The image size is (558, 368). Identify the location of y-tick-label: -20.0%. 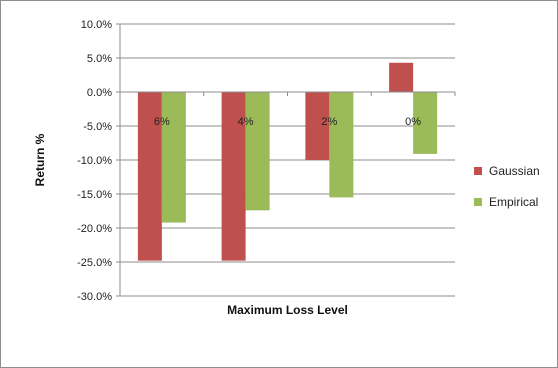
(94, 229).